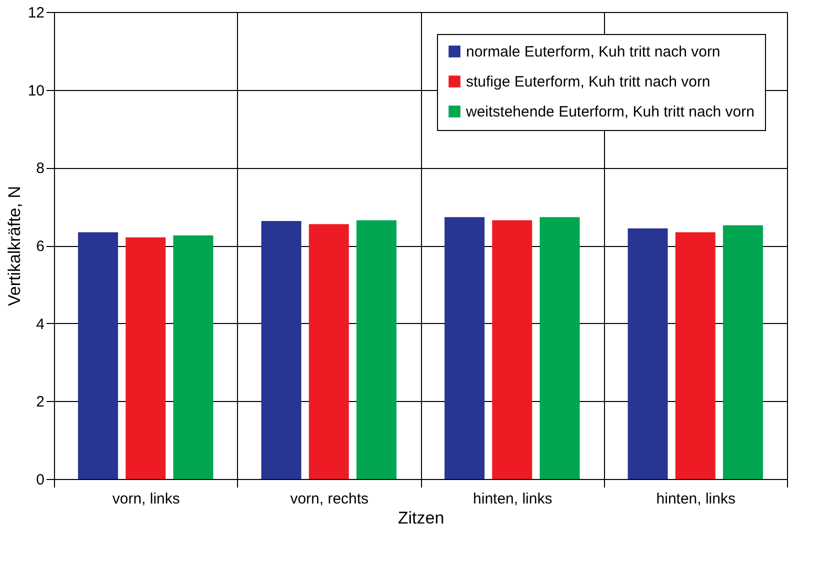 This screenshot has width=840, height=579. Describe the element at coordinates (609, 112) in the screenshot. I see `legend-label: weitstehende Euterform, Kuh tritt nach vorn` at that location.